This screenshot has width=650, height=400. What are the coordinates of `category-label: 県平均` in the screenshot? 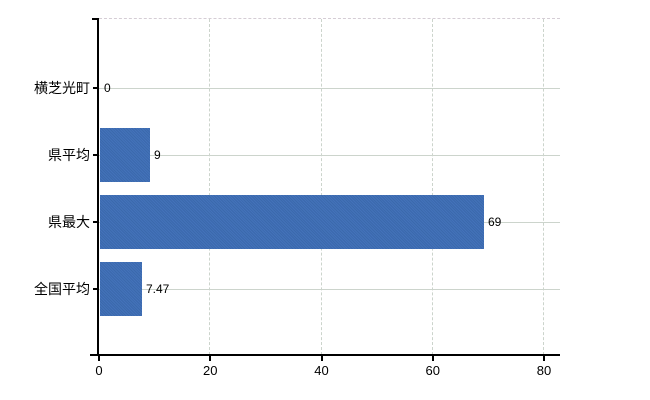 It's located at (69, 155).